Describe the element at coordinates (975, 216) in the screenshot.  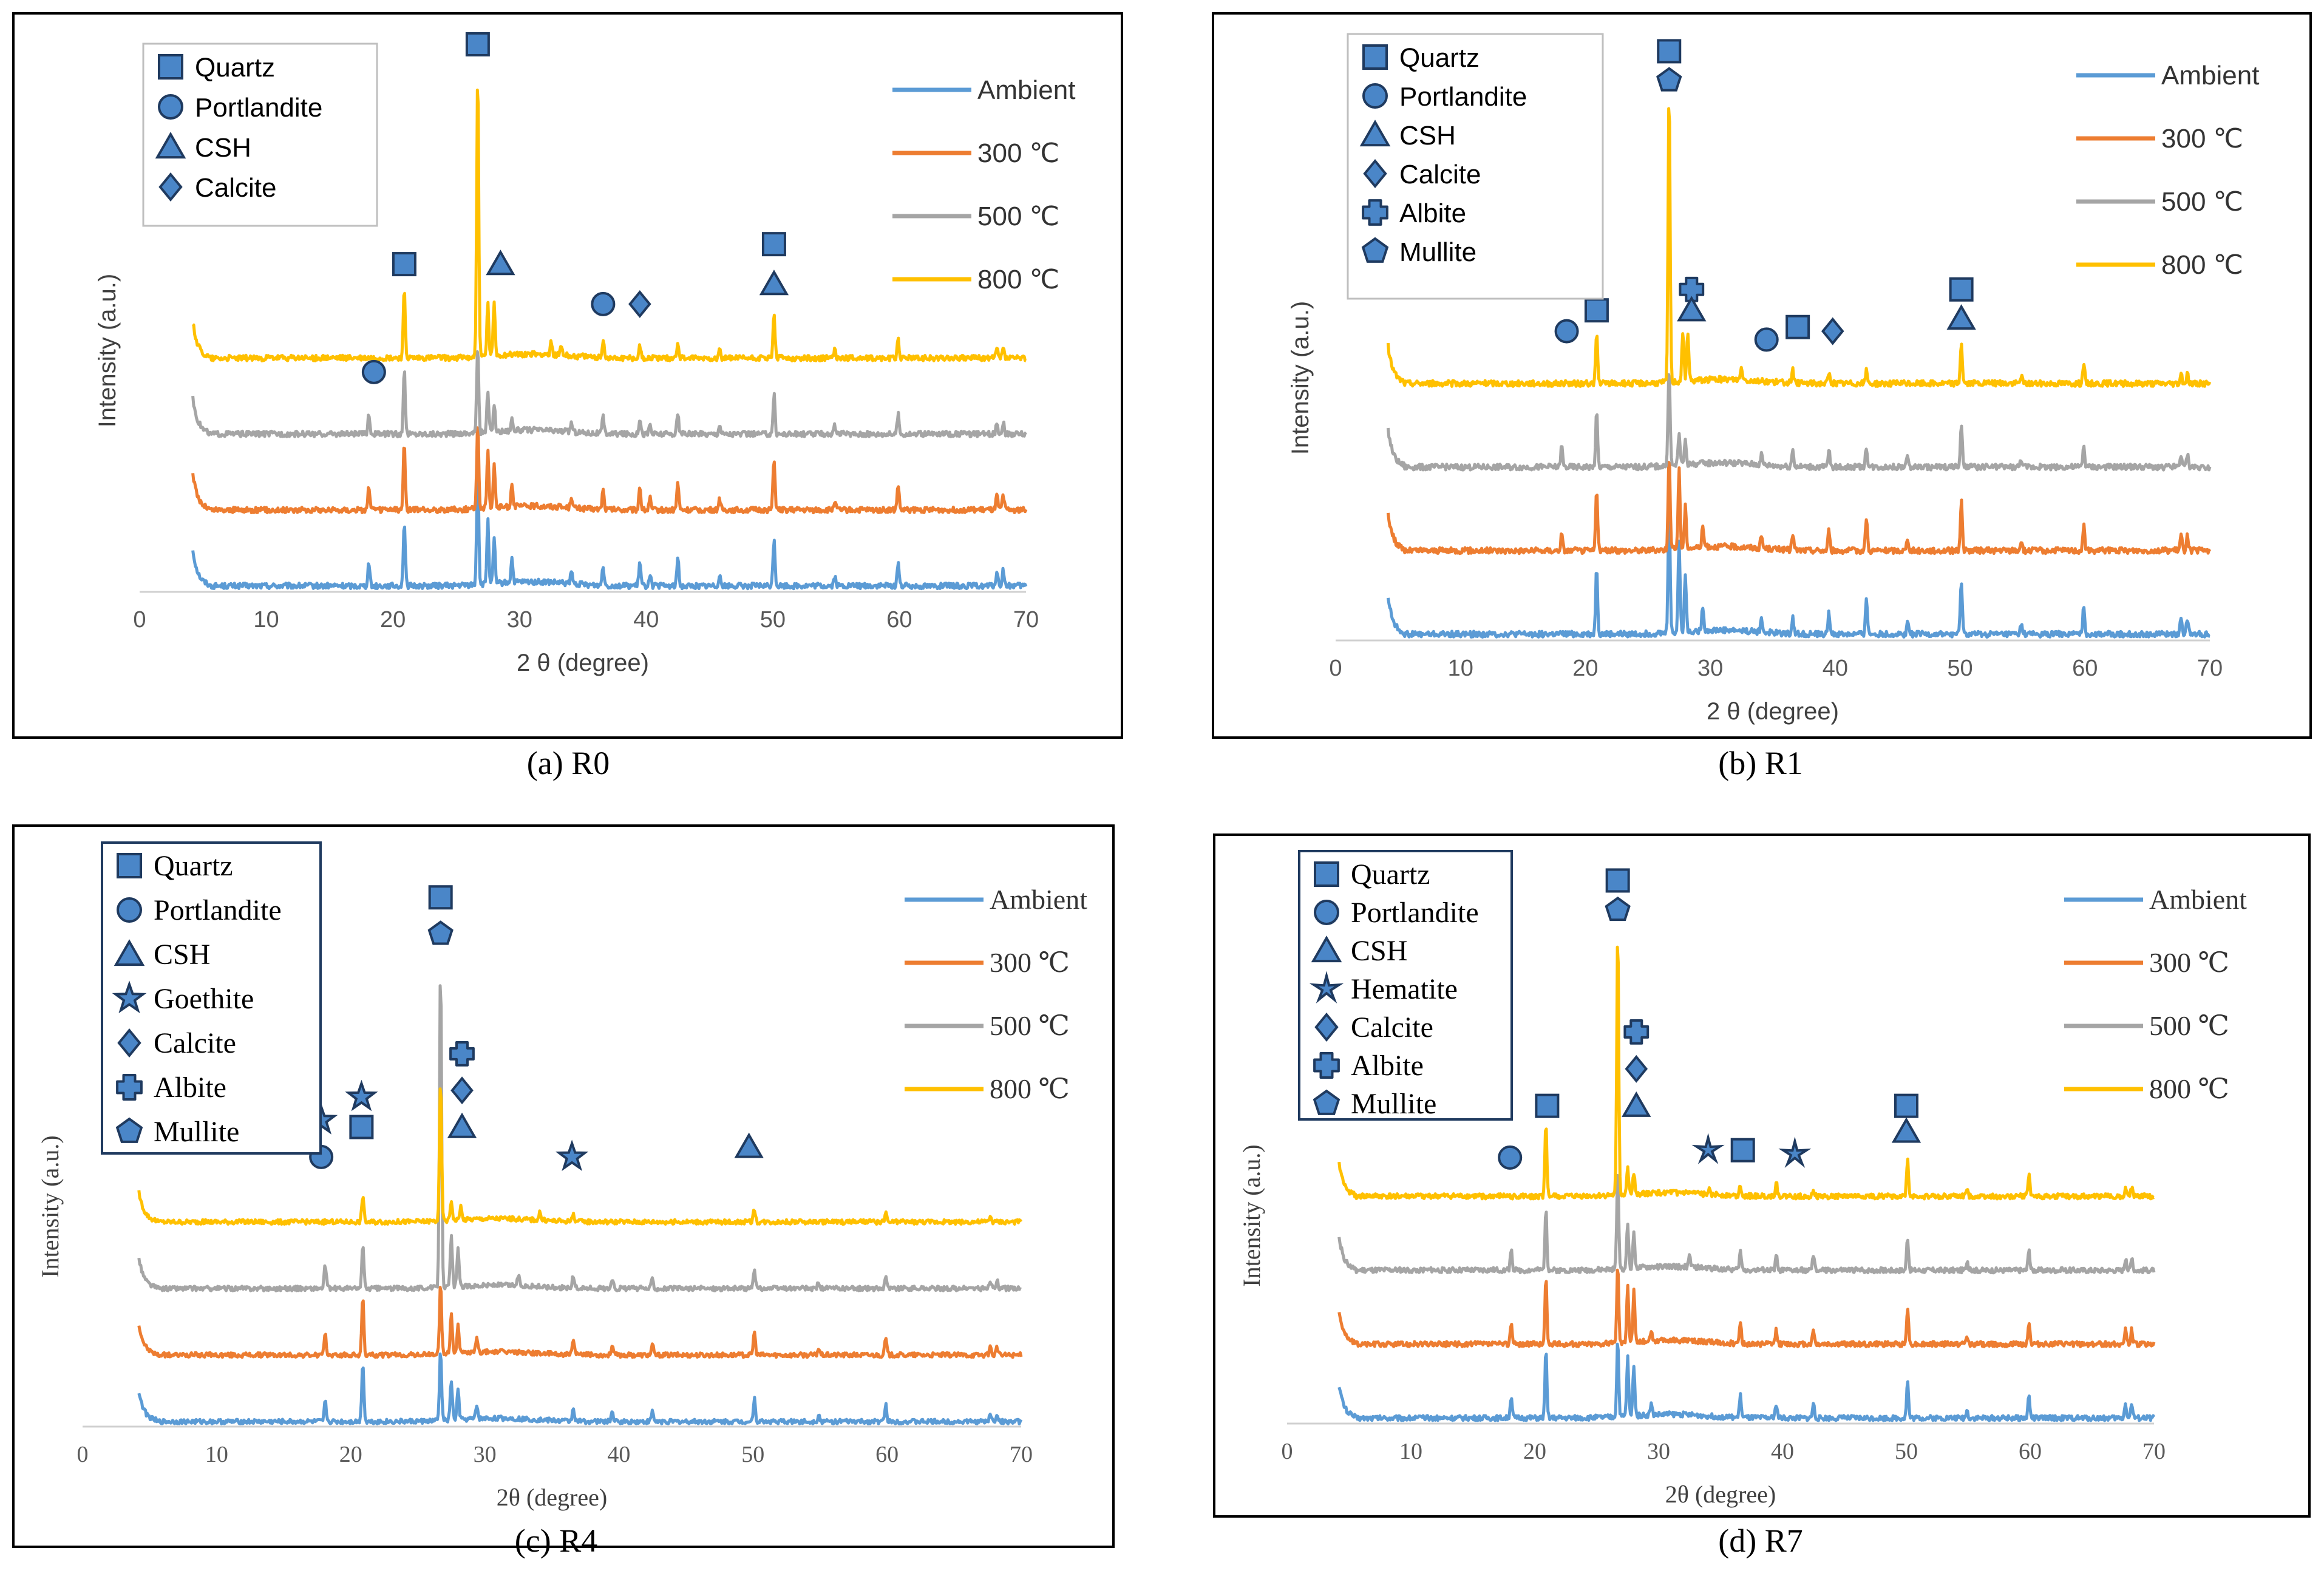
I see `series-legend-item: 500 ℃` at that location.